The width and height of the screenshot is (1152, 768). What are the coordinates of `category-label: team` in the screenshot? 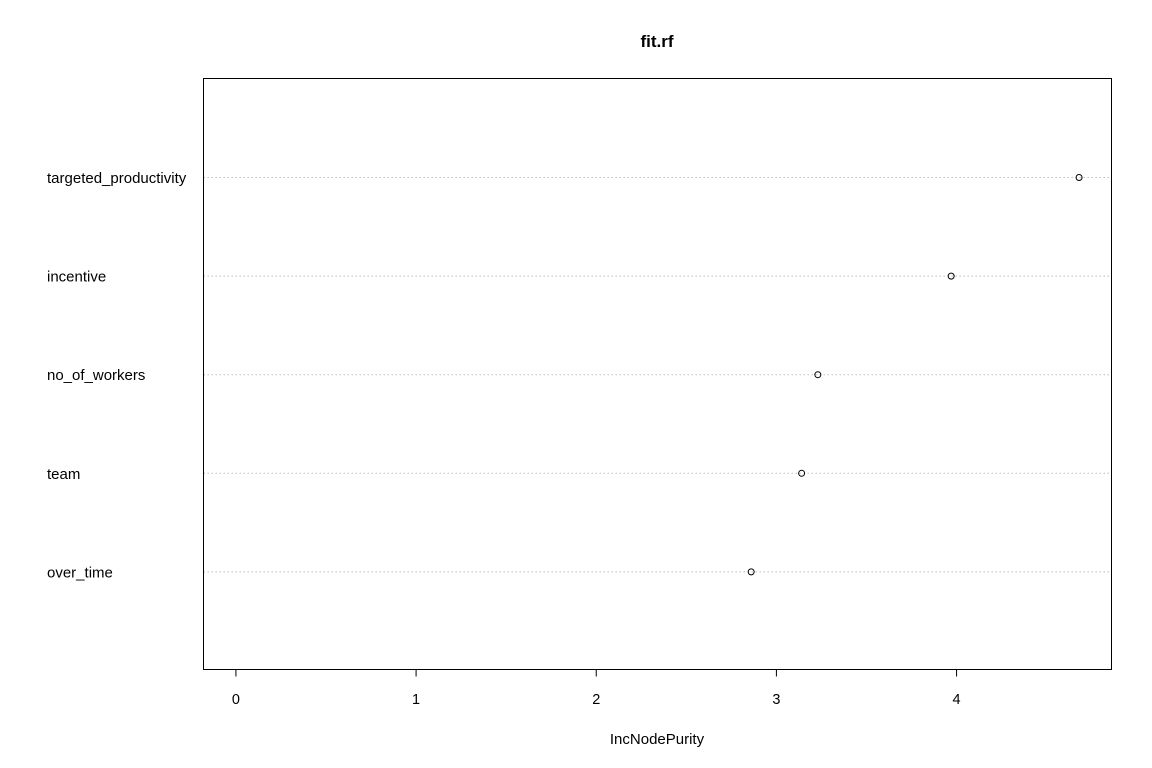 It's located at (63, 474).